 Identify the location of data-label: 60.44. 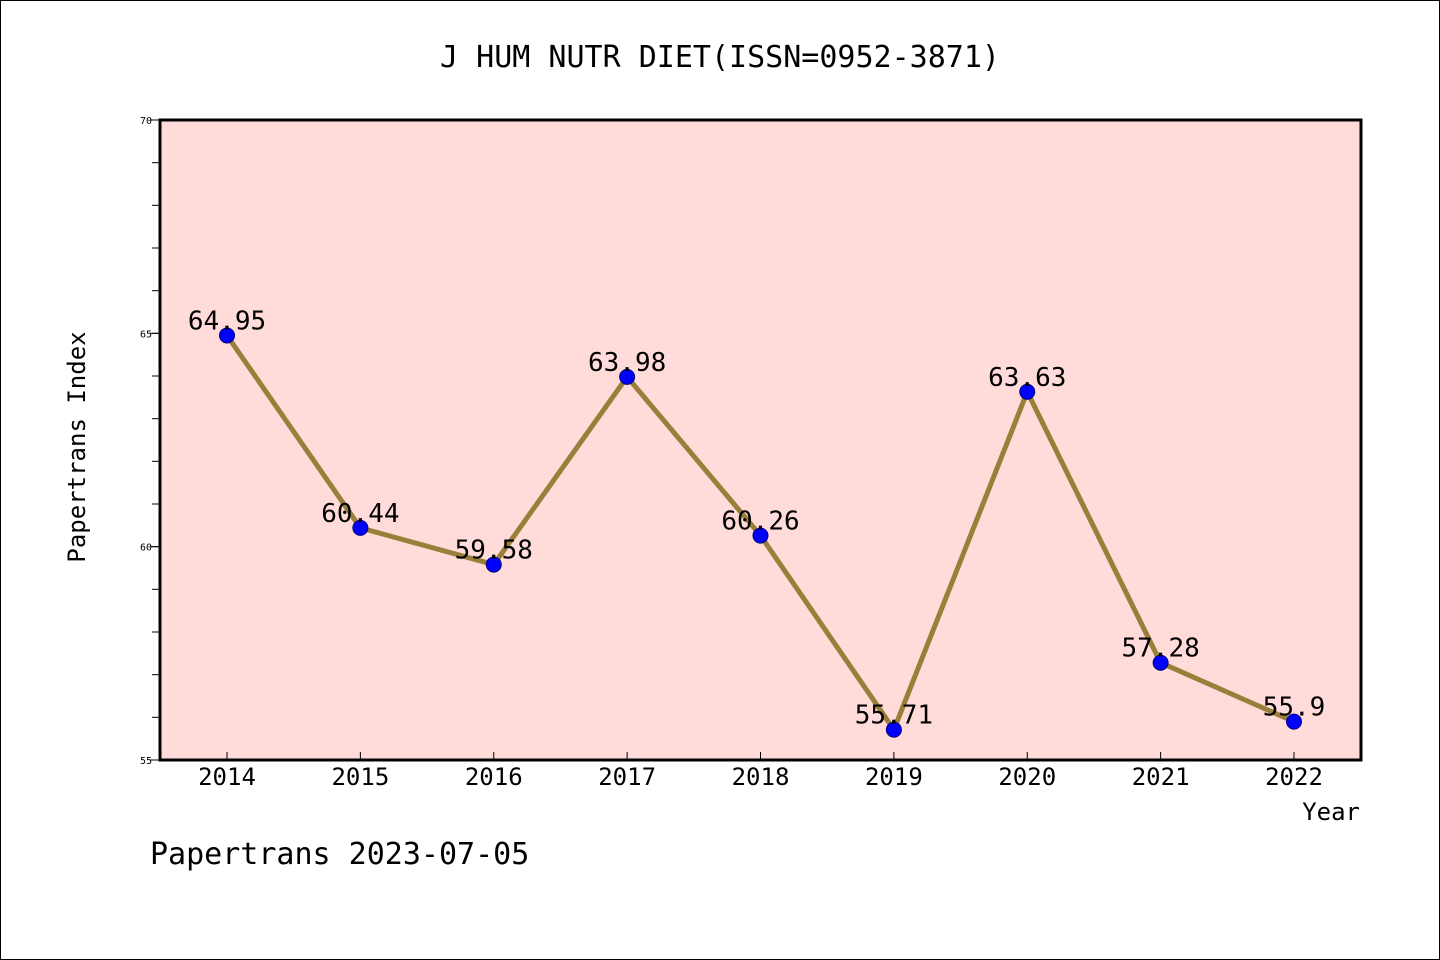
(360, 514).